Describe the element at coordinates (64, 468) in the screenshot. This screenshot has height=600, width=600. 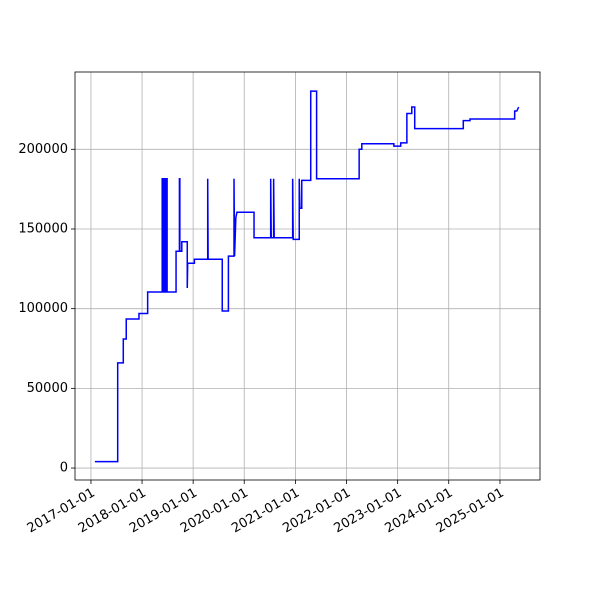
I see `y-tick-label: 0` at that location.